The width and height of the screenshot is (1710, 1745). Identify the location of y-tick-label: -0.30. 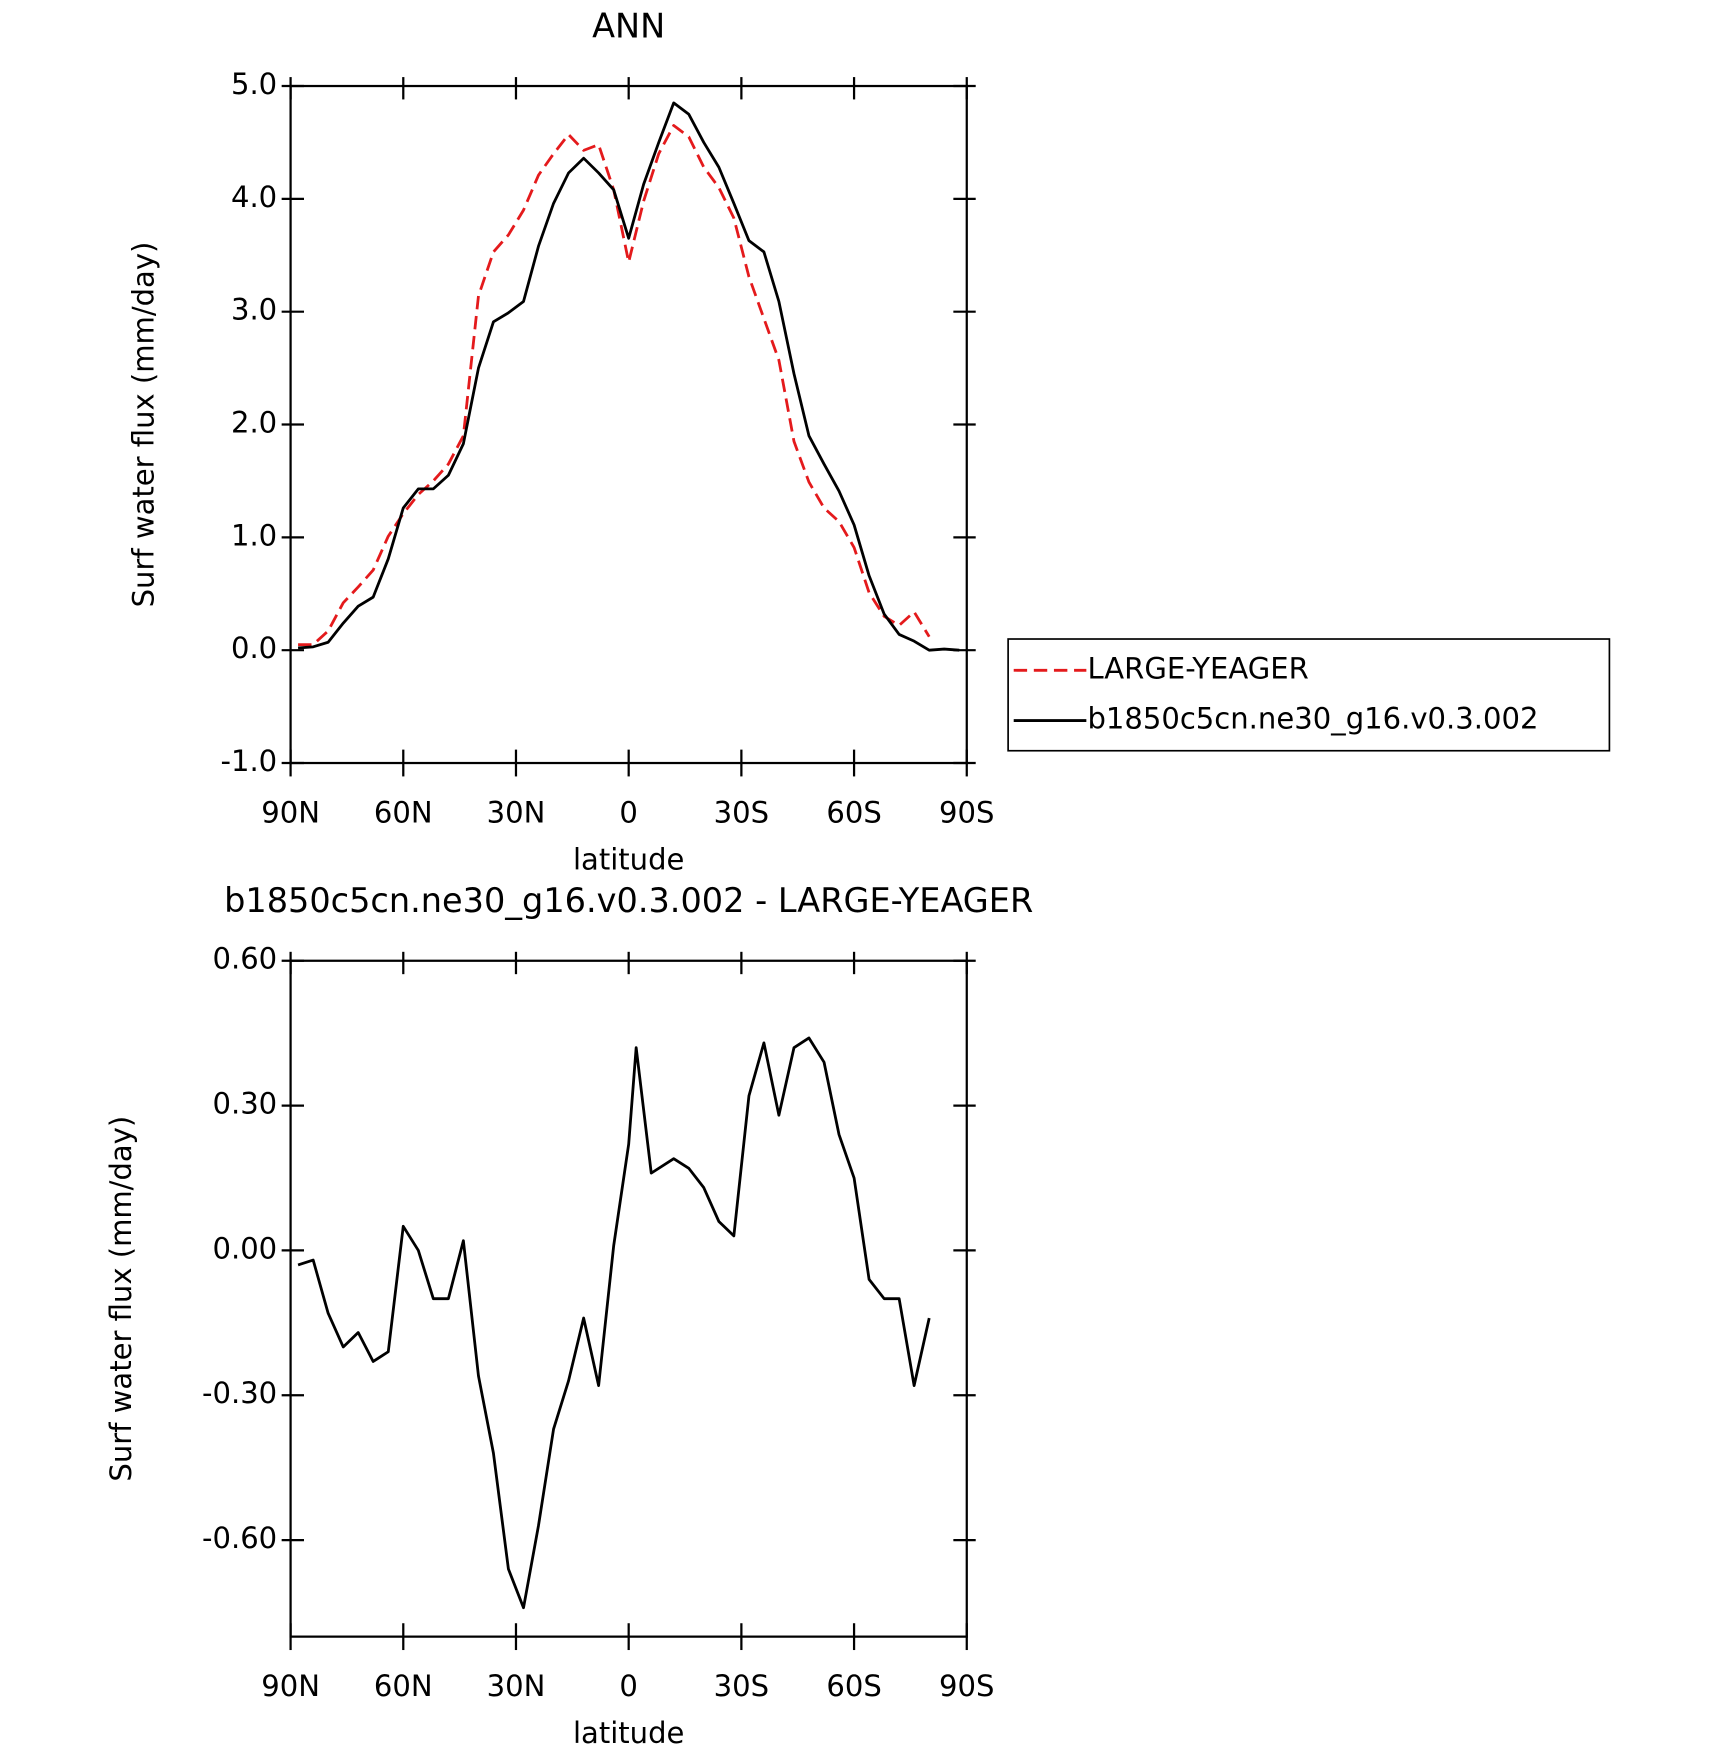
(239, 1393).